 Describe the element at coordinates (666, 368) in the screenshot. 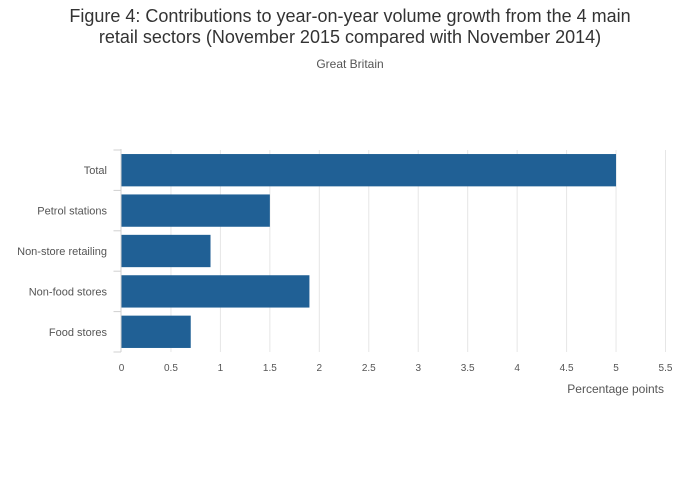

I see `x-tick-label: 5.5` at that location.